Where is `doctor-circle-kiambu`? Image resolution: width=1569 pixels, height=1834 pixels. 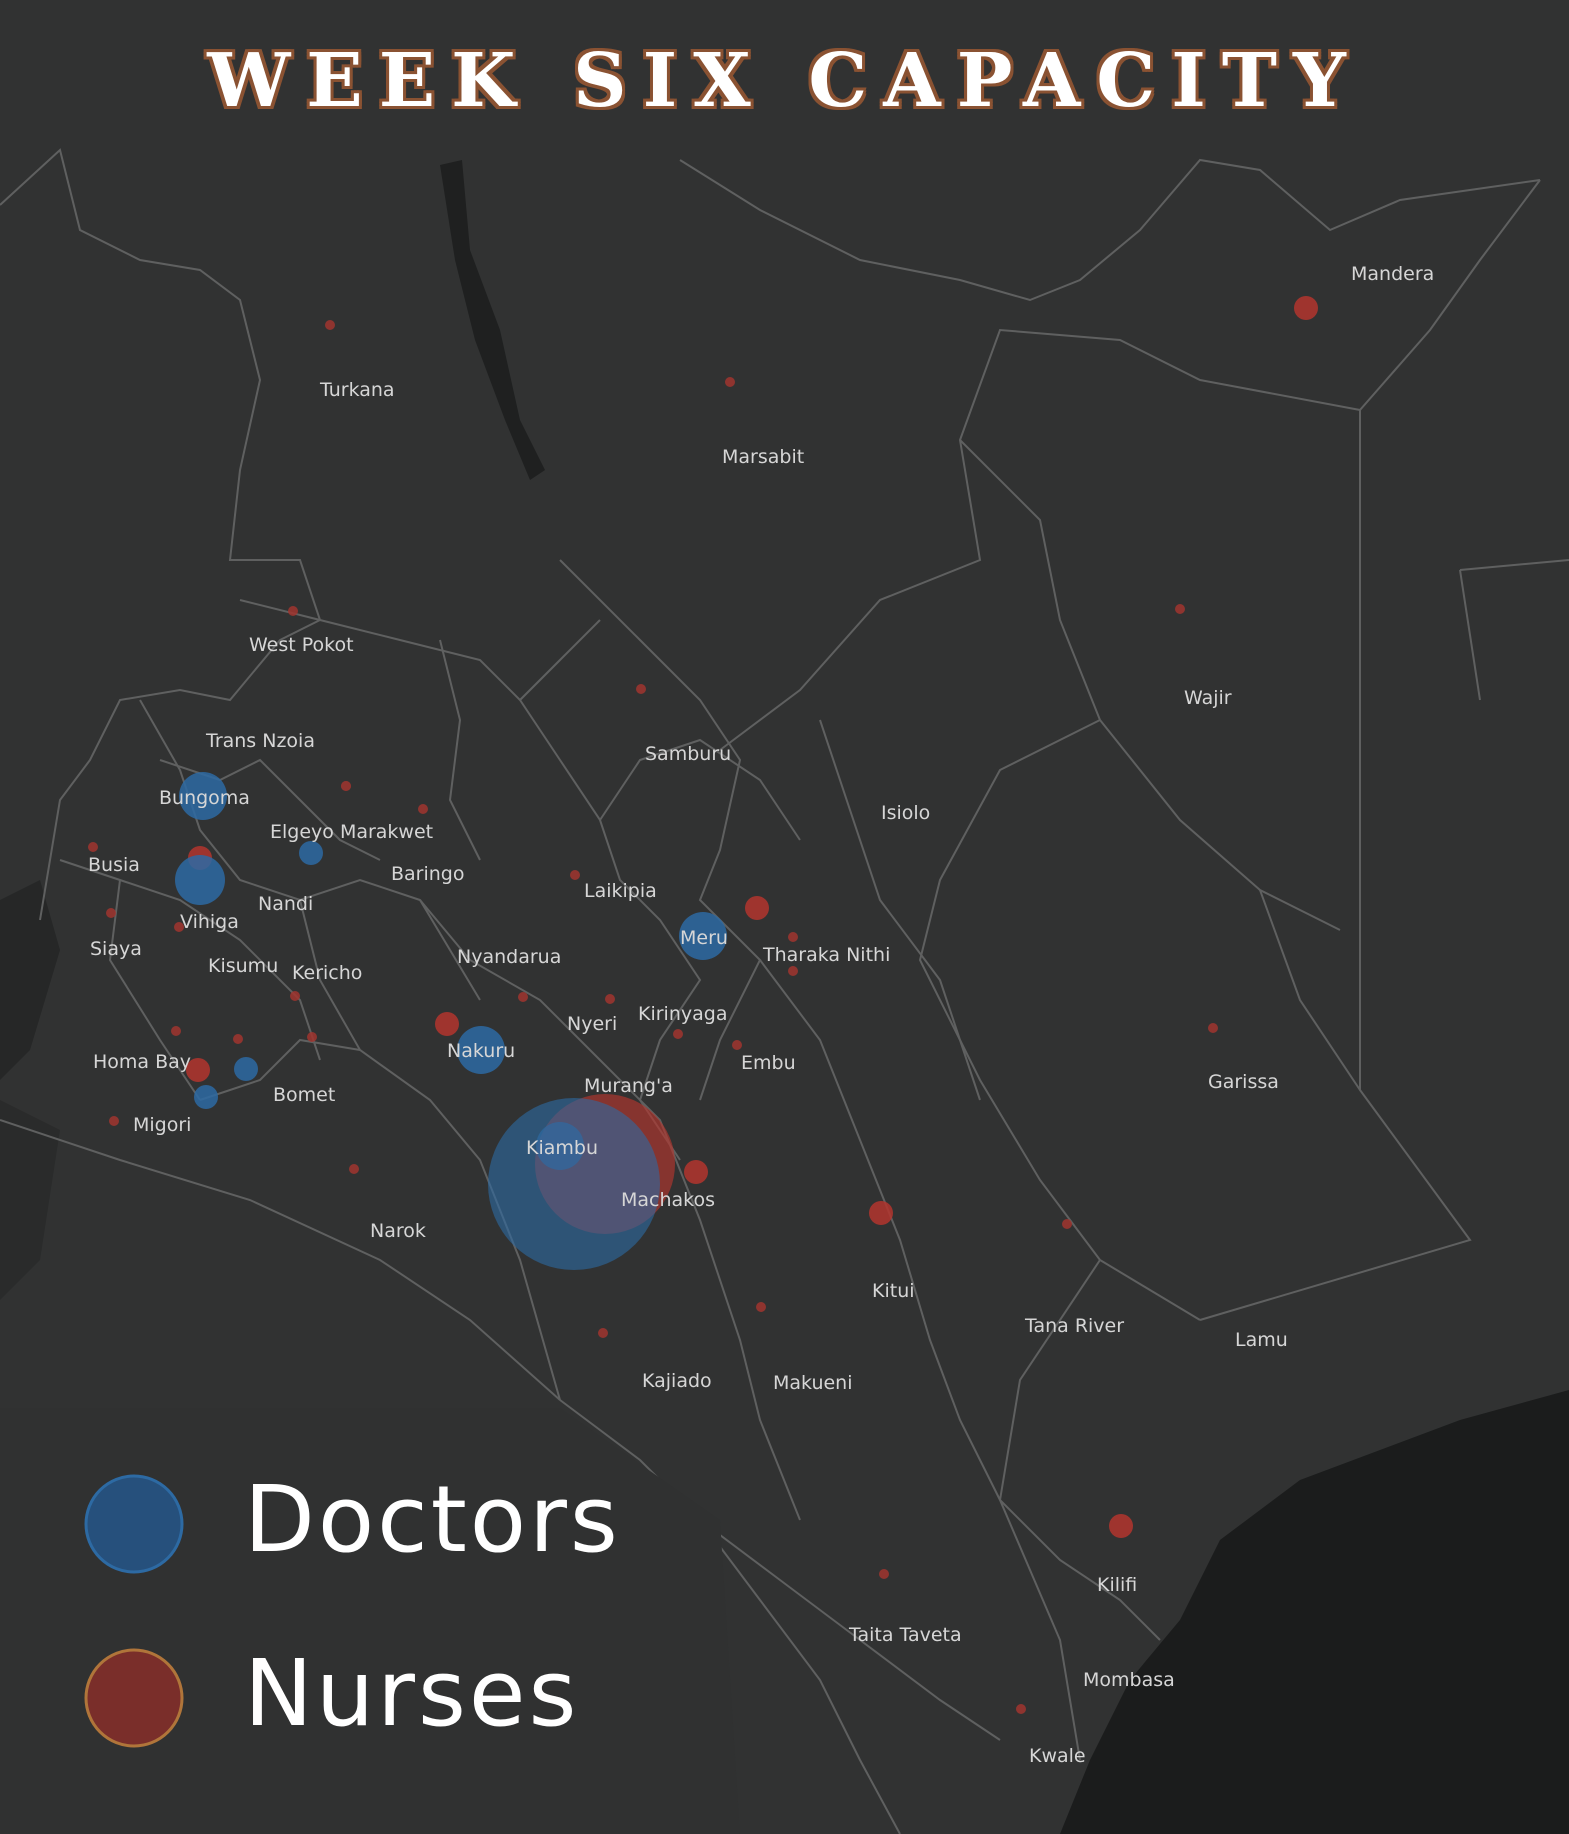 doctor-circle-kiambu is located at coordinates (560, 1146).